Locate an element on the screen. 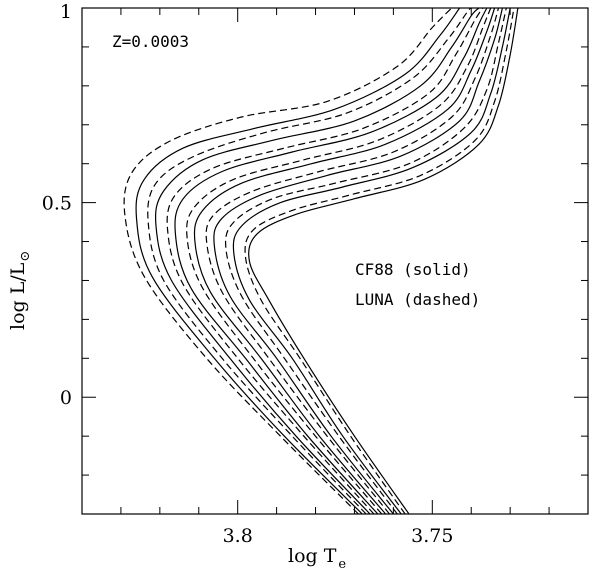  x-tick-label: 3.75 is located at coordinates (432, 536).